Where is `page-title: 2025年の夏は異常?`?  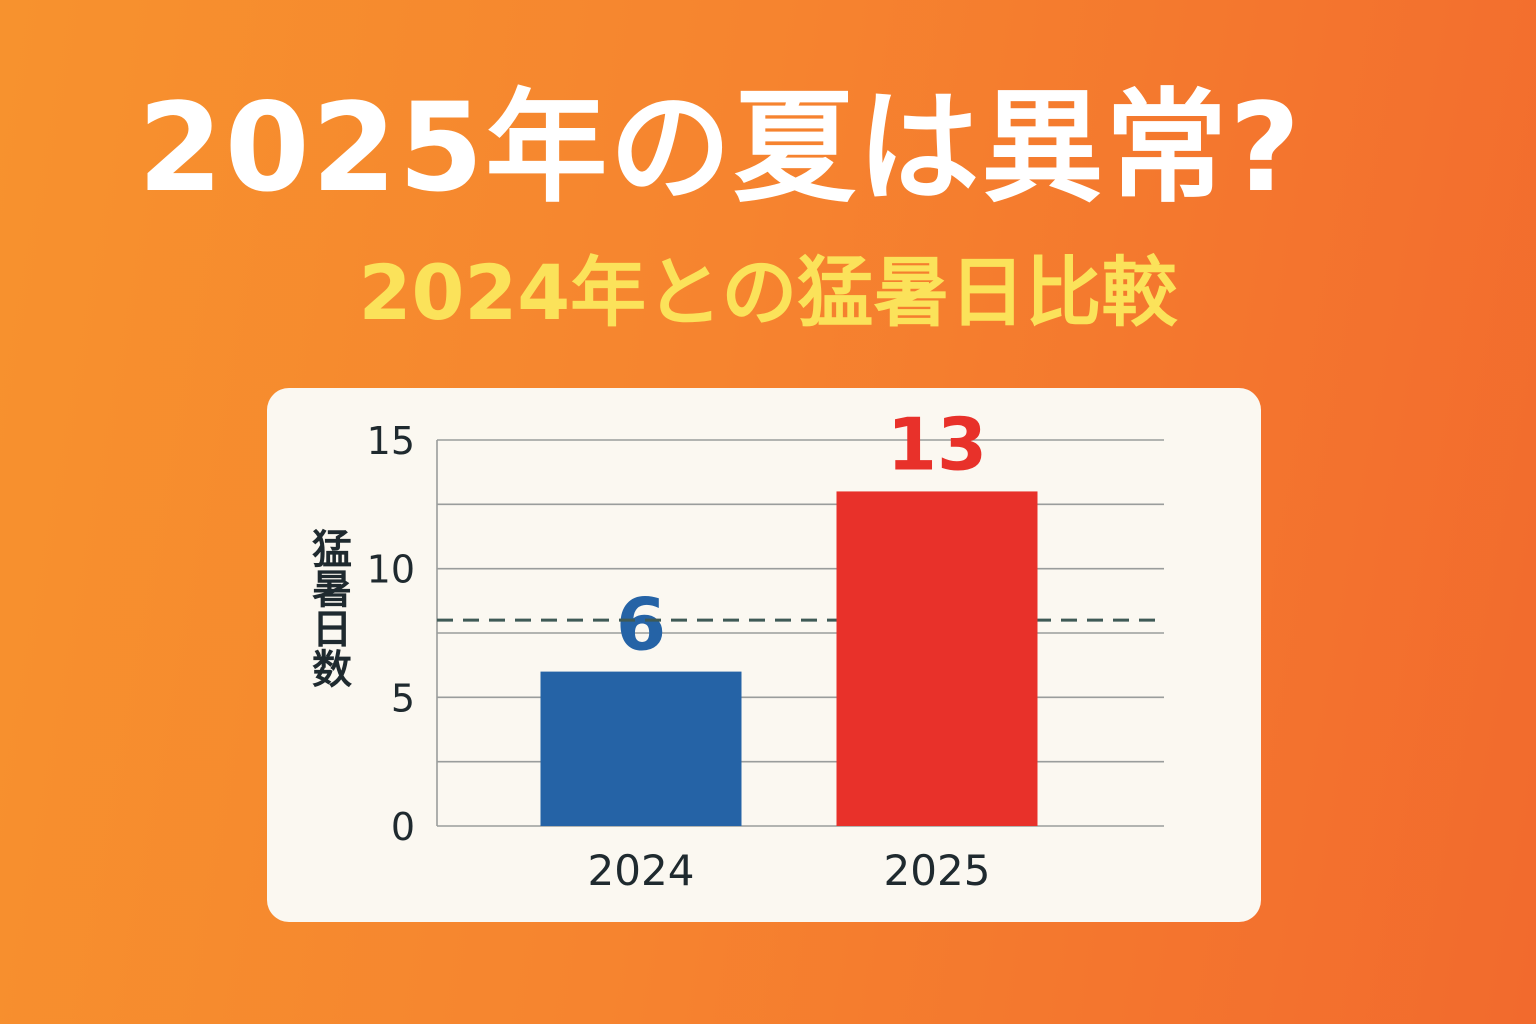 page-title: 2025年の夏は異常? is located at coordinates (720, 148).